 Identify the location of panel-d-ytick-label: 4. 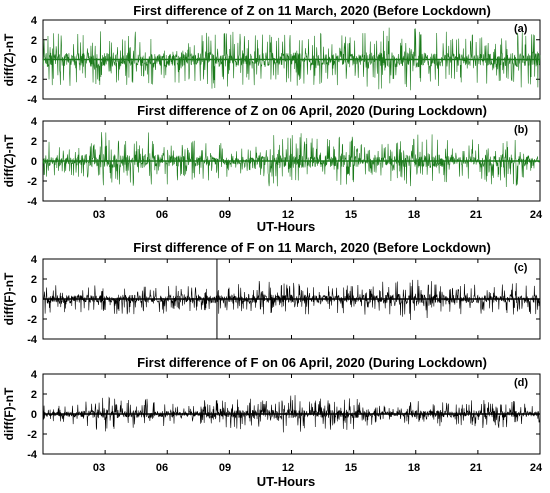
(34, 375).